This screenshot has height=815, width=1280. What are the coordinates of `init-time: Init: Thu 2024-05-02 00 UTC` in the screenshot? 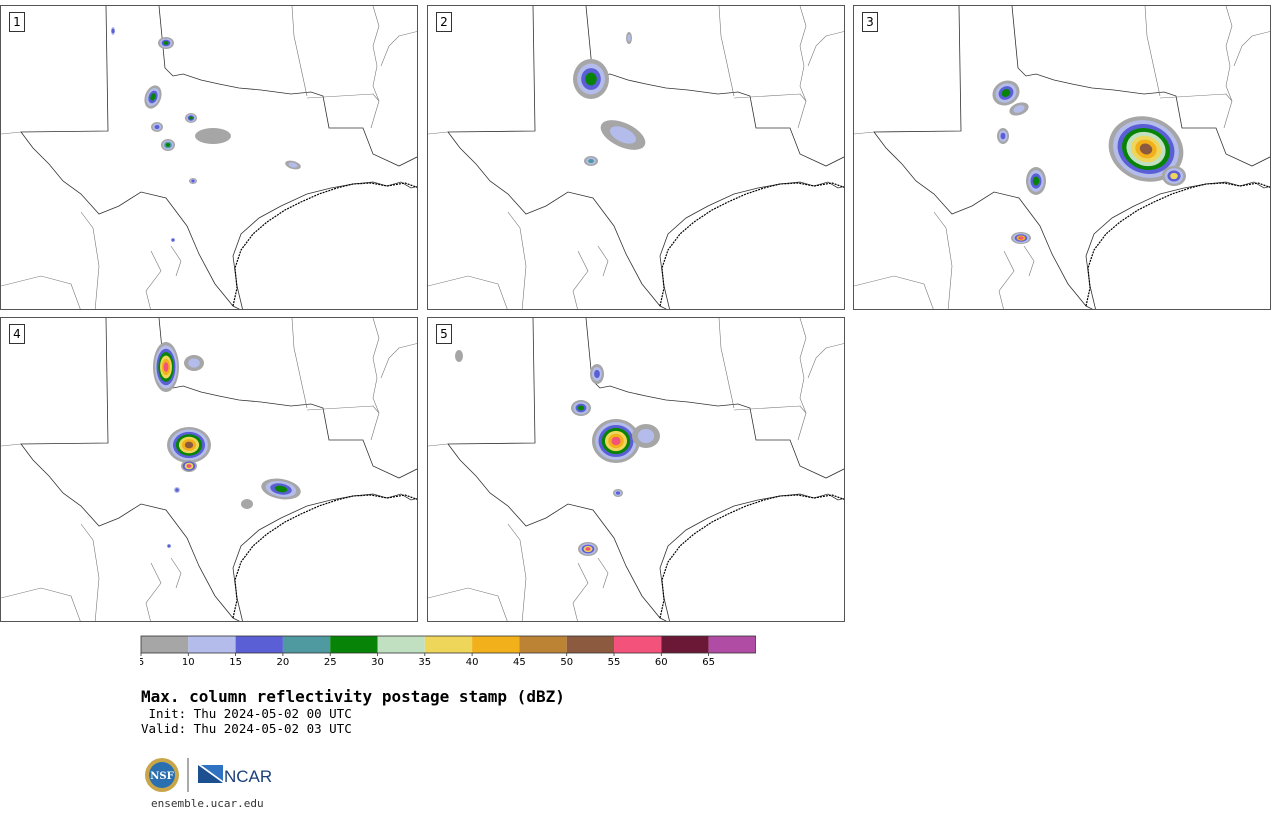 It's located at (246, 713).